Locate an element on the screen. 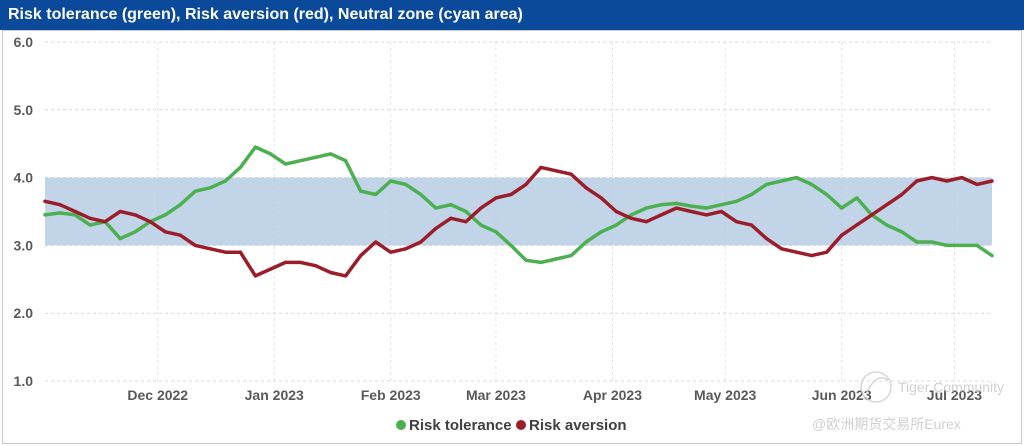 The image size is (1024, 446). x-tick-label-4: Apr 2023 is located at coordinates (612, 395).